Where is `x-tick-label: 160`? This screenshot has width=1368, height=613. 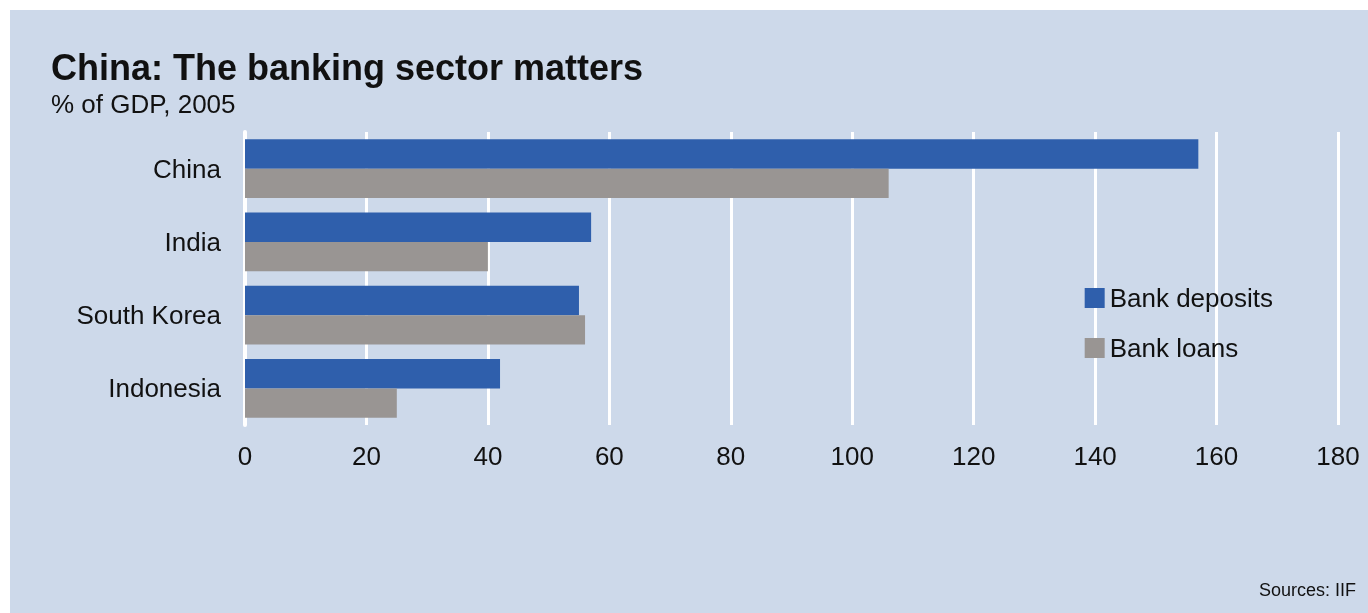 x-tick-label: 160 is located at coordinates (1216, 456).